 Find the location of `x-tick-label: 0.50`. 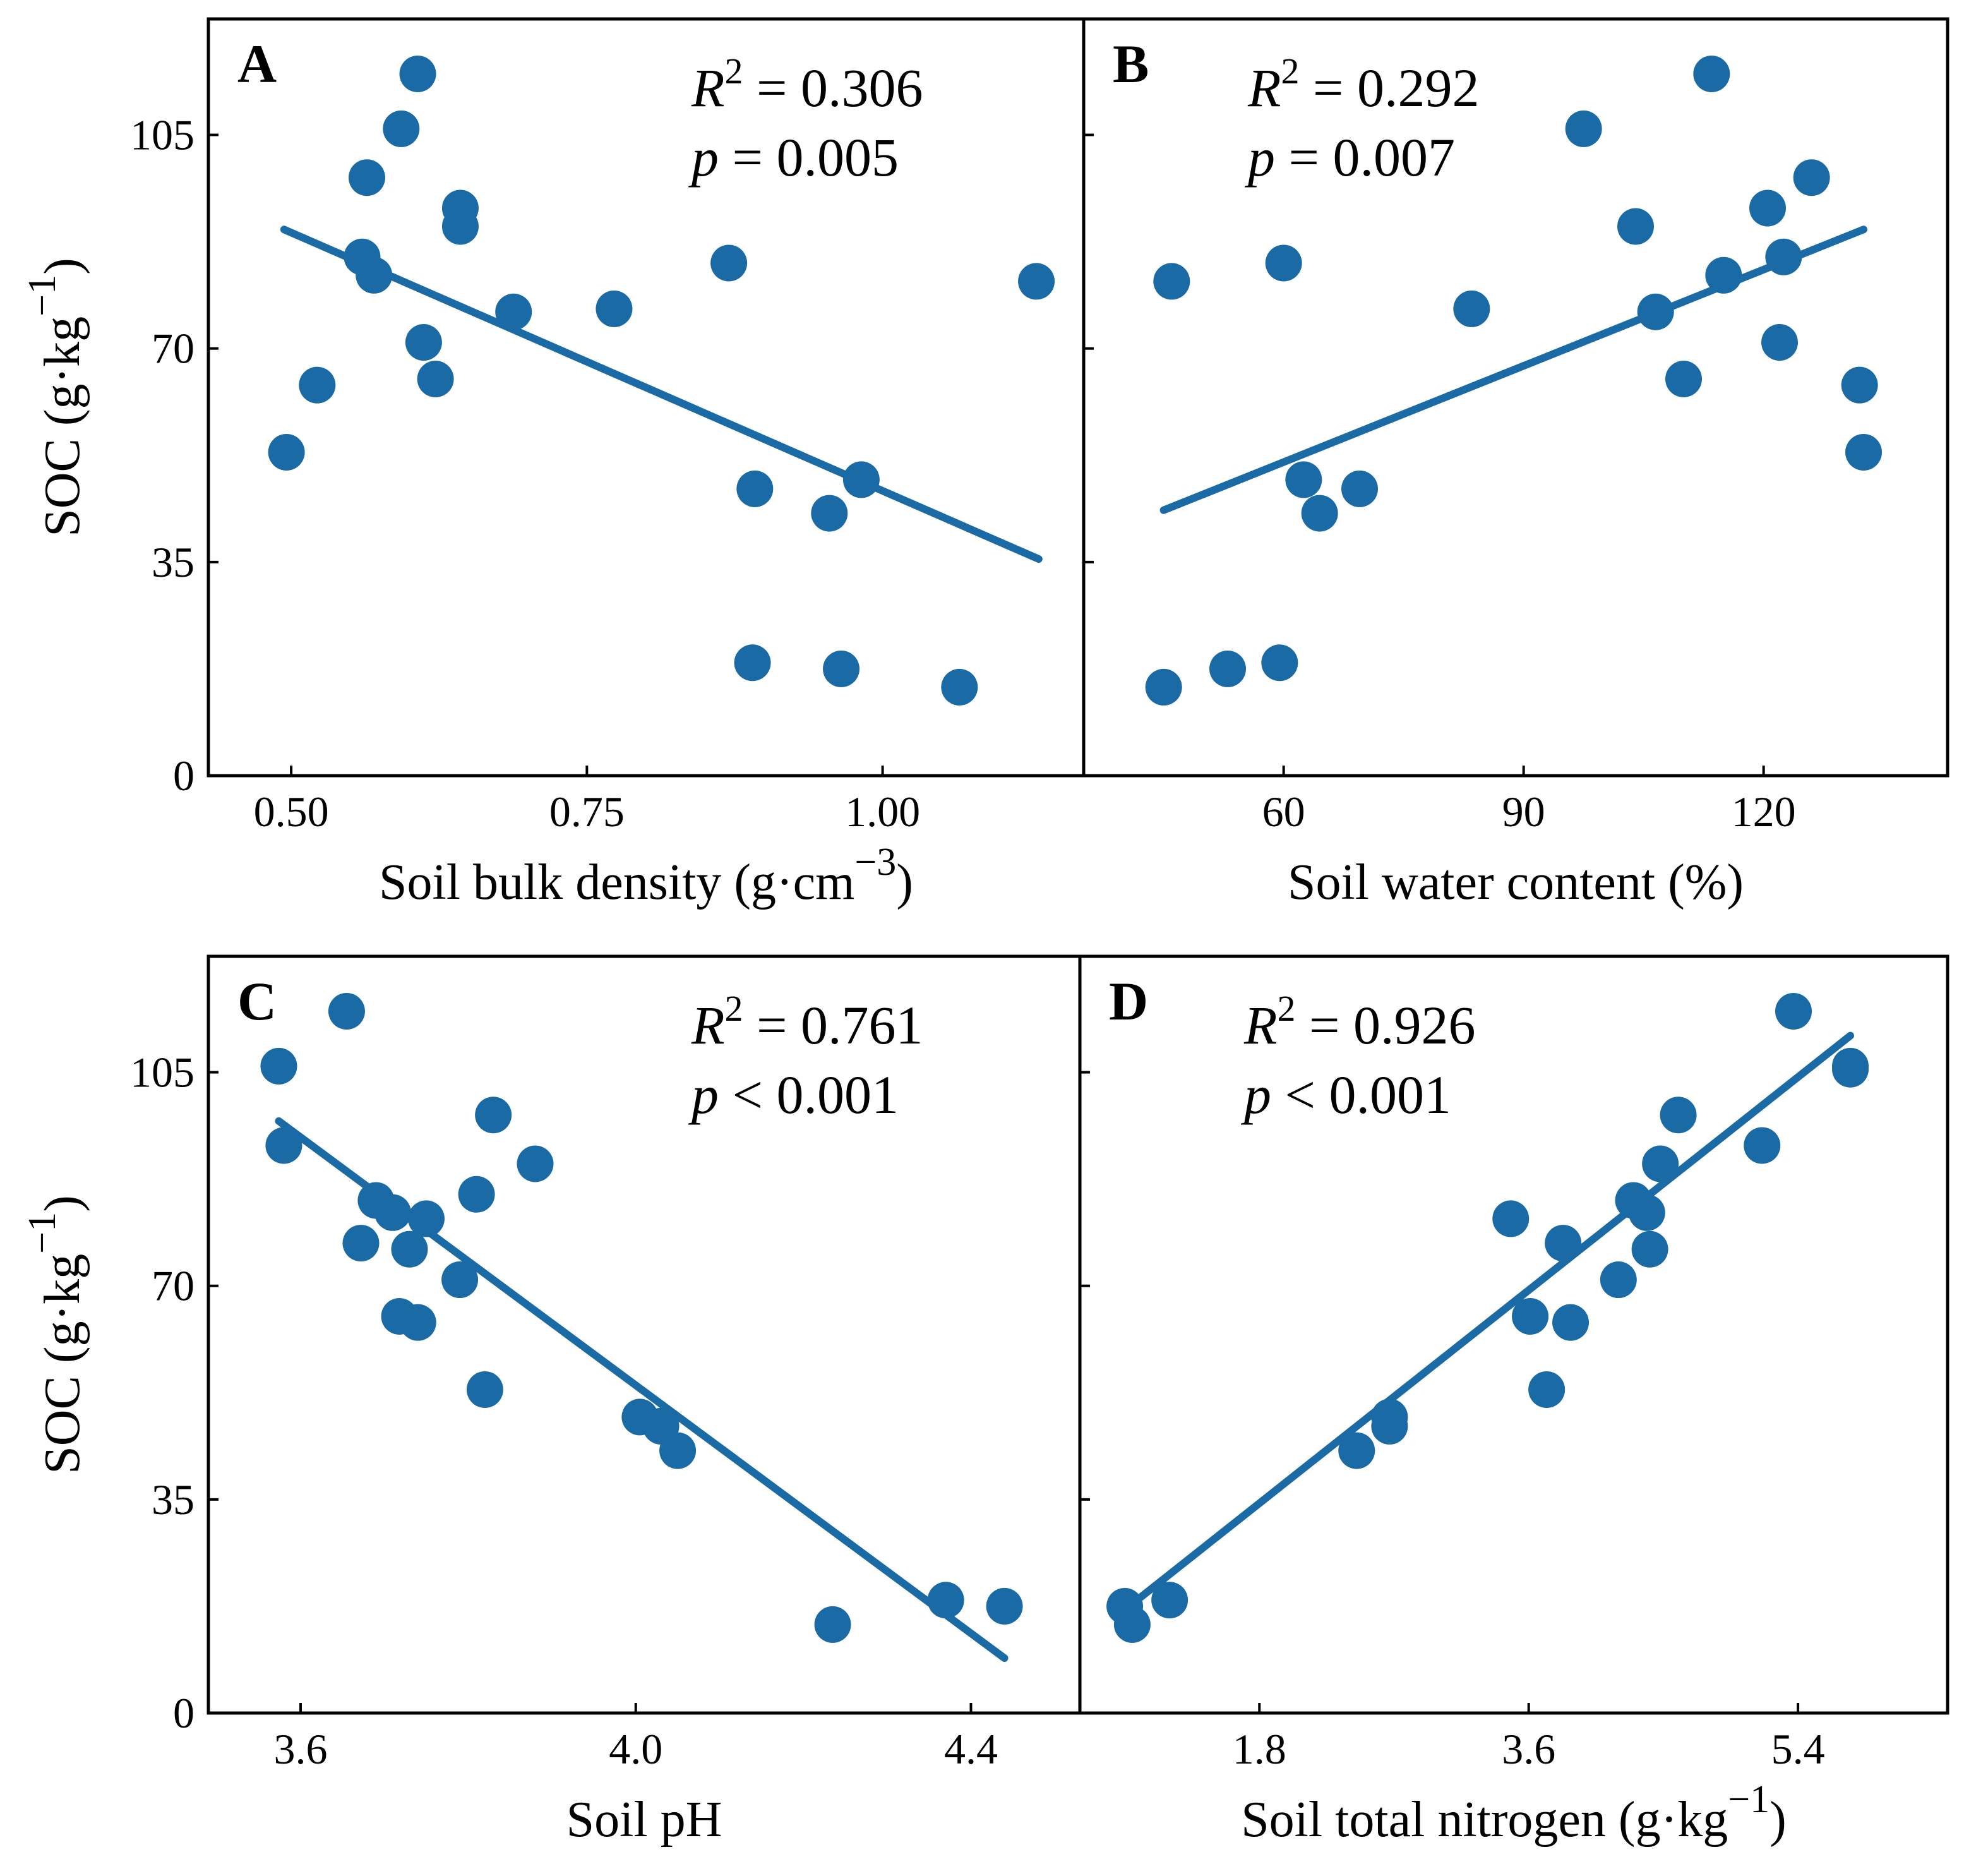

x-tick-label: 0.50 is located at coordinates (291, 812).